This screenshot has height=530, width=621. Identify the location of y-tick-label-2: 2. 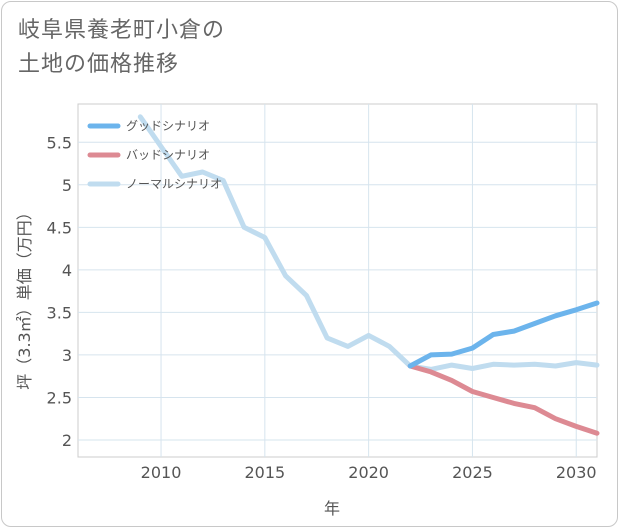
(67, 440).